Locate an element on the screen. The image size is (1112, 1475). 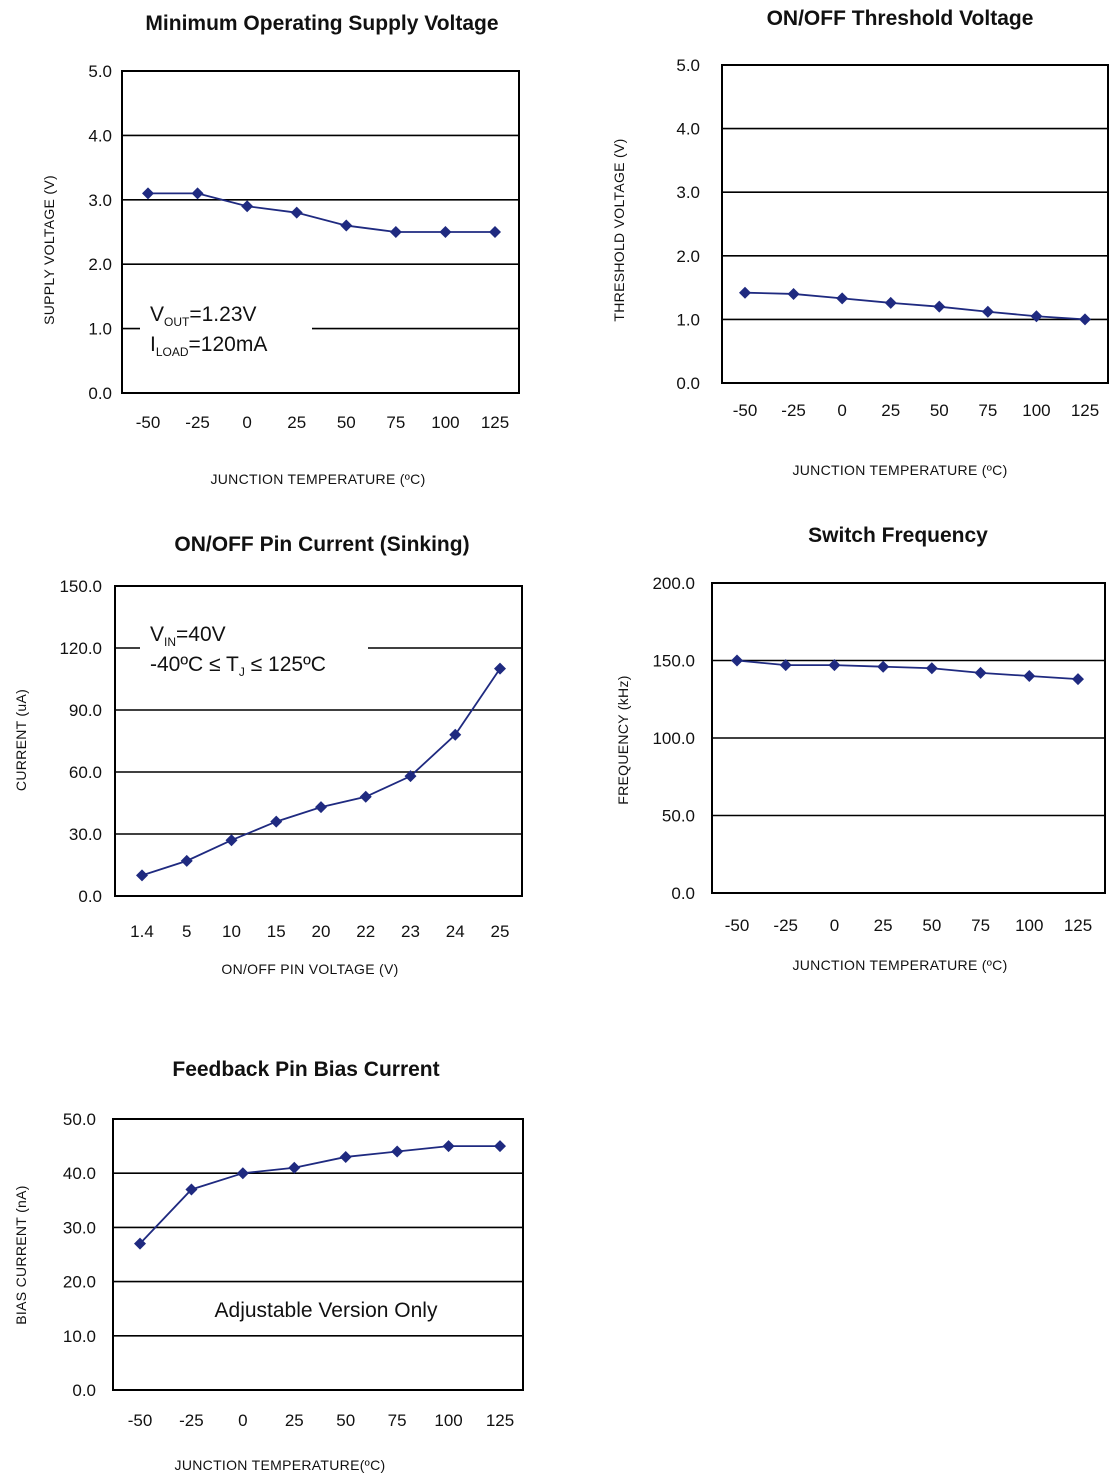
y-axis-label: BIAS CURRENT (nA) is located at coordinates (21, 1254).